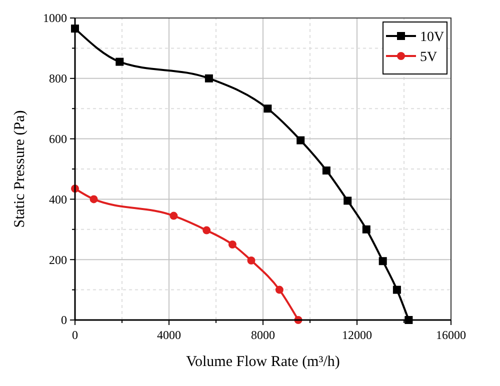 The width and height of the screenshot is (500, 386). Describe the element at coordinates (55, 18) in the screenshot. I see `y-tick-label: 1000` at that location.